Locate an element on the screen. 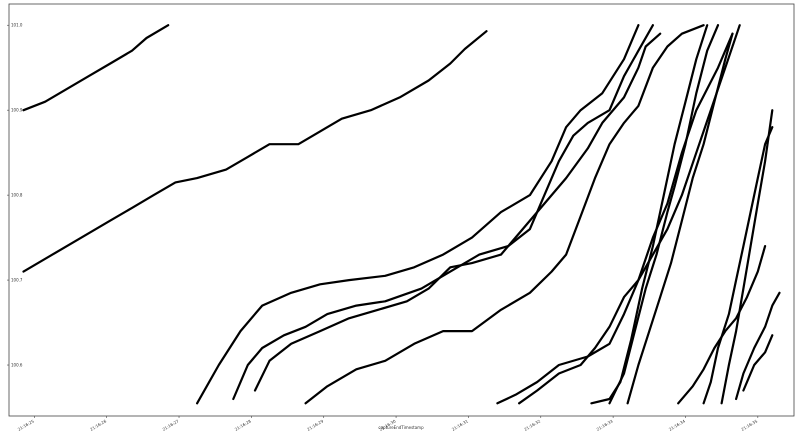 The height and width of the screenshot is (433, 800). y-axis-ticks: 100.6 100.7 100.8 100.9 101.0 is located at coordinates (15, 195).